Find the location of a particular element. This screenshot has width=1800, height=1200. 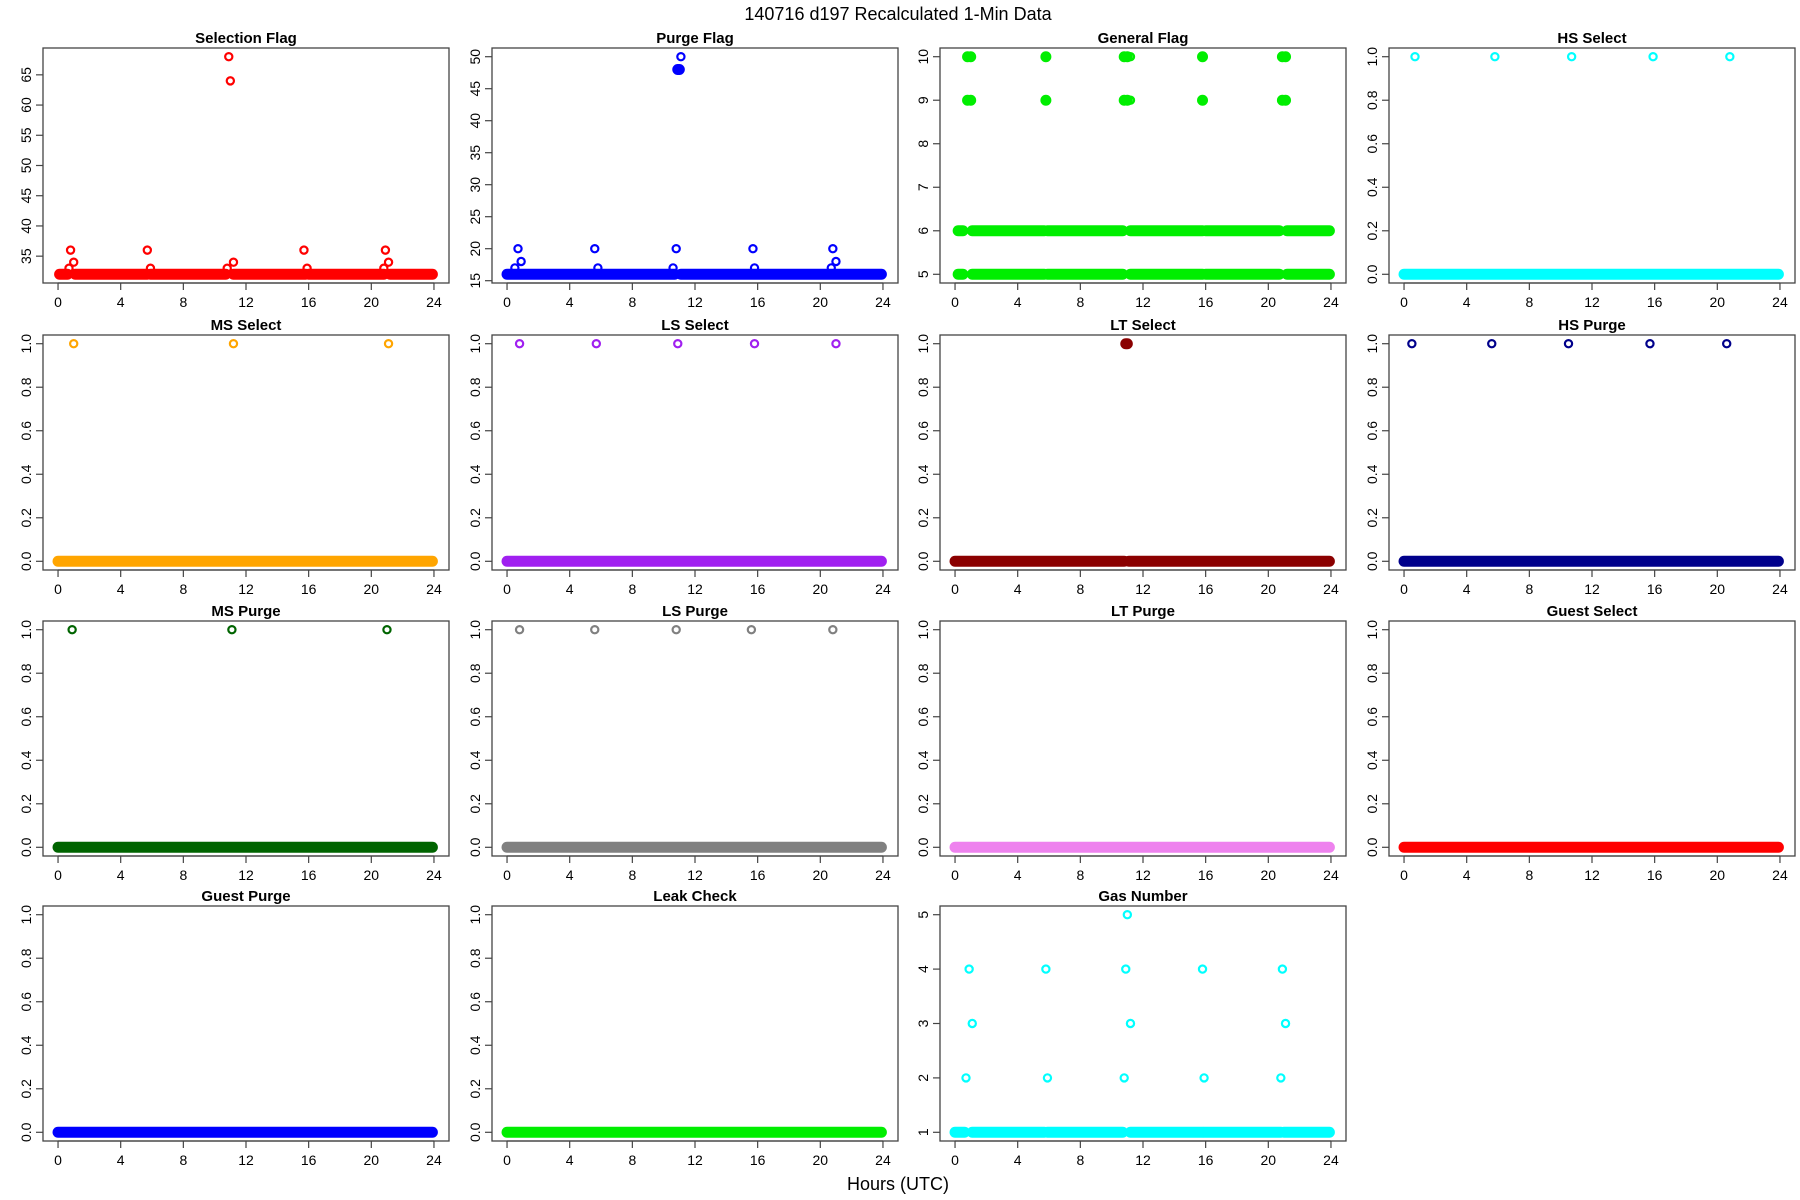

panel-title: HS Select is located at coordinates (1591, 38).